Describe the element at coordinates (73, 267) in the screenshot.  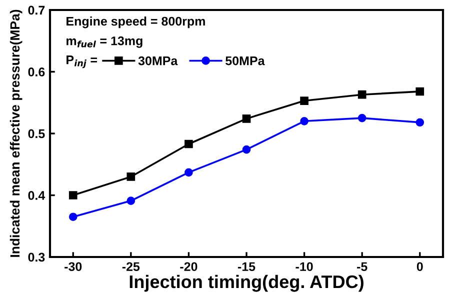
I see `x-tick-label: -30` at that location.